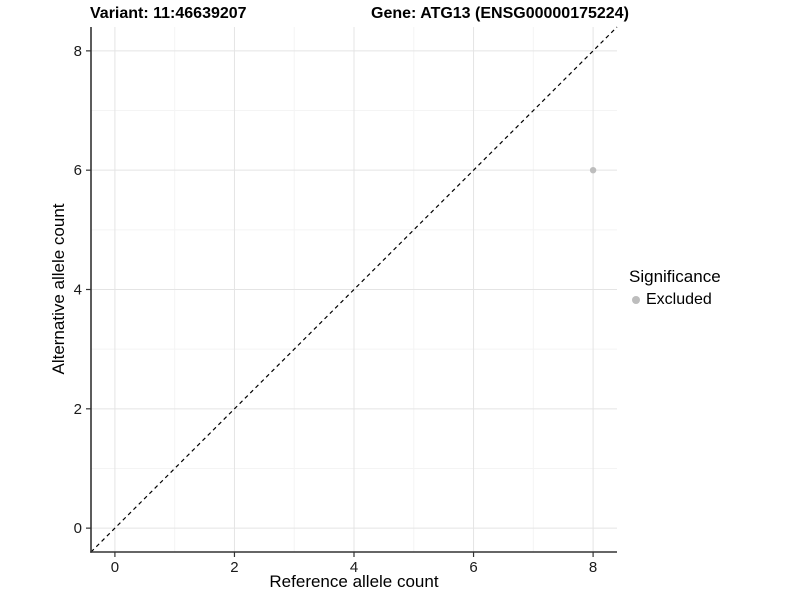  I want to click on legend-item-label: Excluded, so click(679, 299).